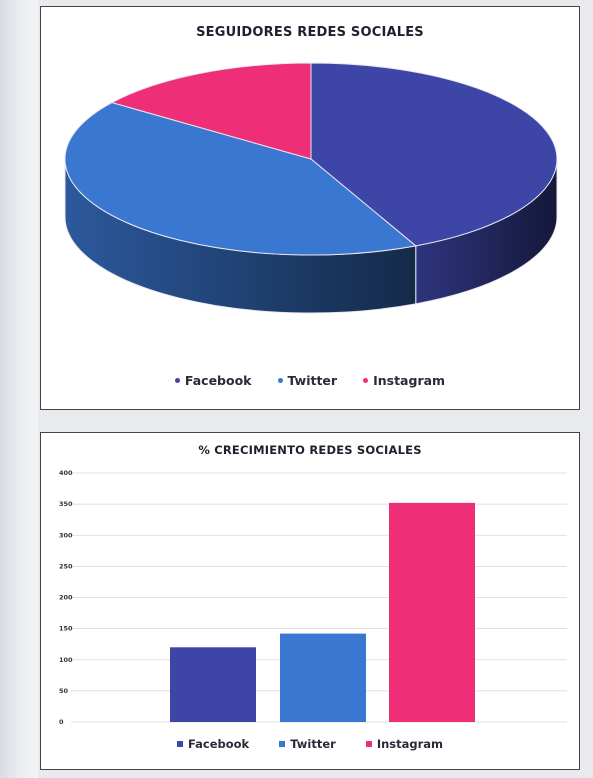 The height and width of the screenshot is (778, 593). Describe the element at coordinates (282, 744) in the screenshot. I see `bar-legend-swatch-twitter` at that location.